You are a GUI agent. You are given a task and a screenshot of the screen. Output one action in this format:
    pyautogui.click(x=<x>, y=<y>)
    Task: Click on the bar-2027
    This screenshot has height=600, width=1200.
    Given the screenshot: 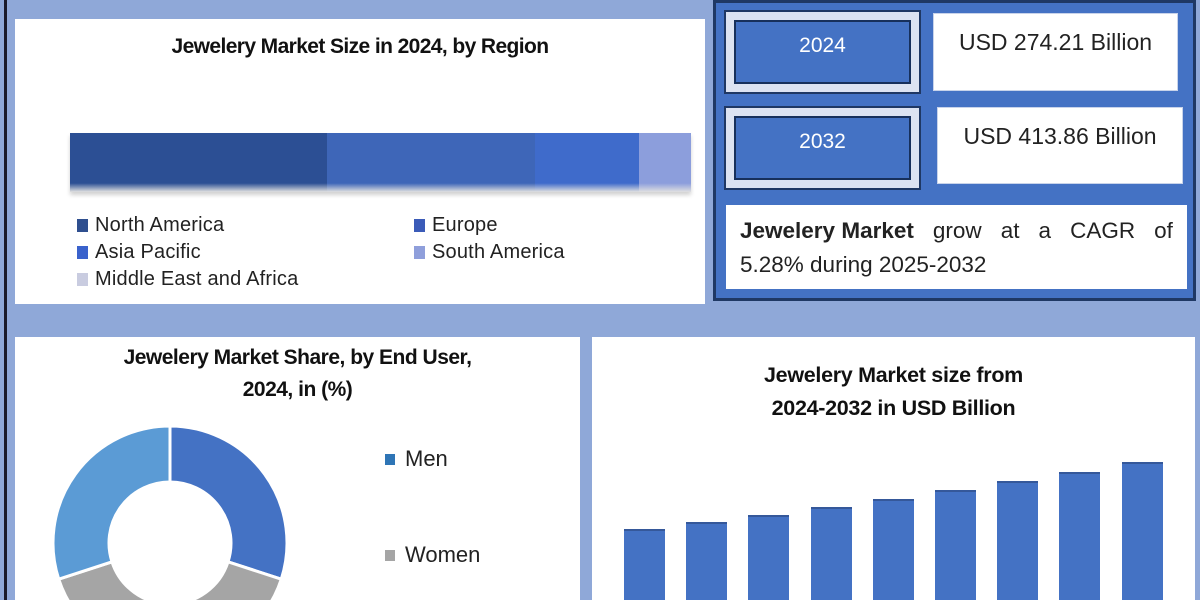 What is the action you would take?
    pyautogui.click(x=831, y=553)
    